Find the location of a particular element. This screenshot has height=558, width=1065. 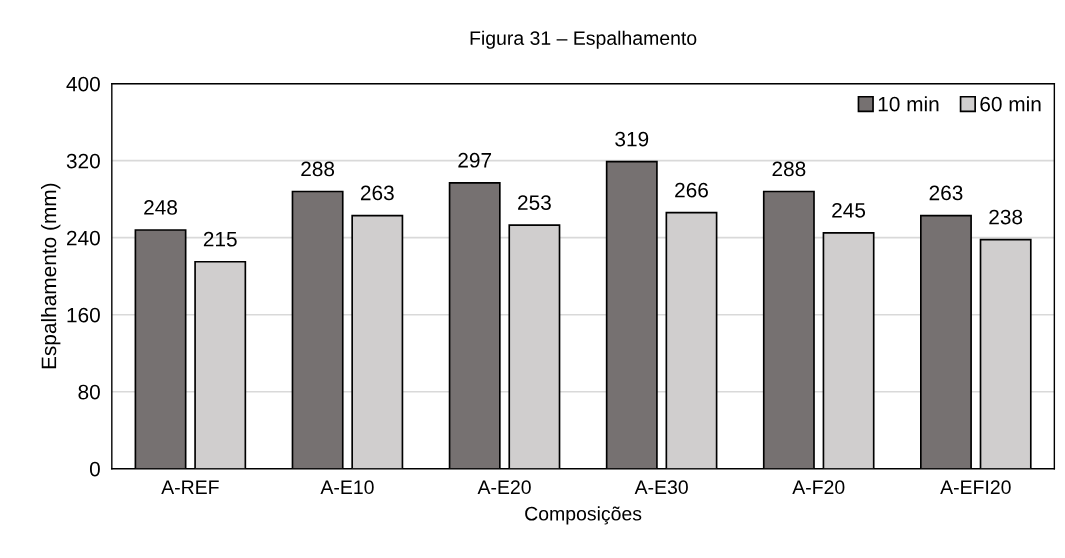

x-tick-label: A-E30 is located at coordinates (661, 487).